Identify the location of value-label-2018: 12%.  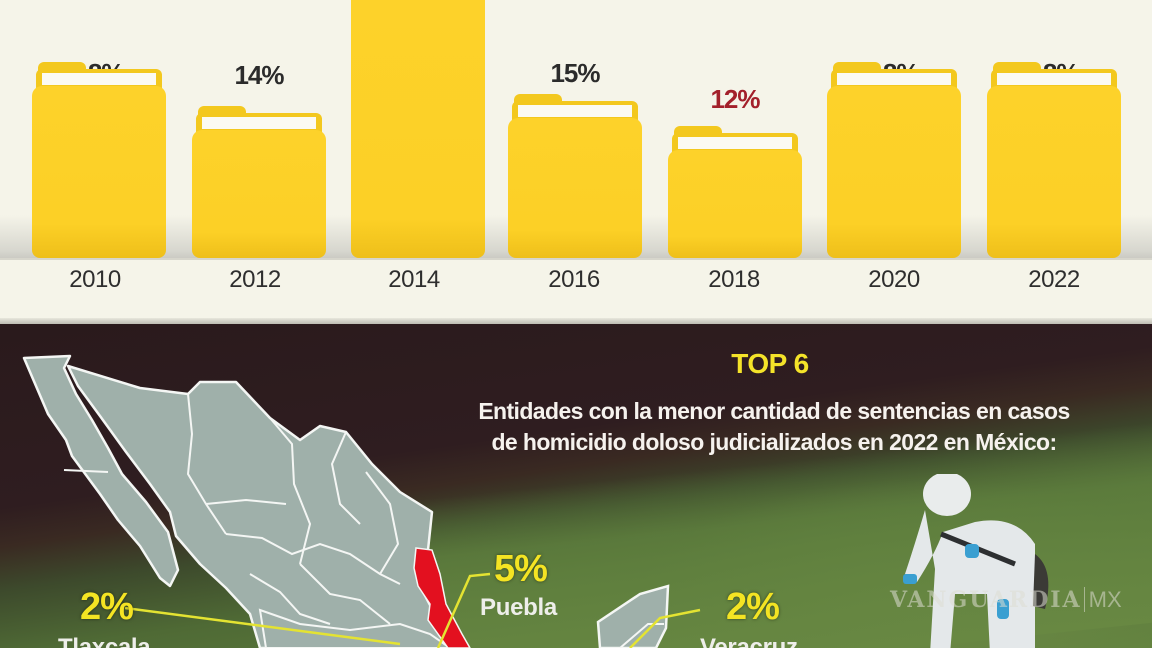
(735, 99).